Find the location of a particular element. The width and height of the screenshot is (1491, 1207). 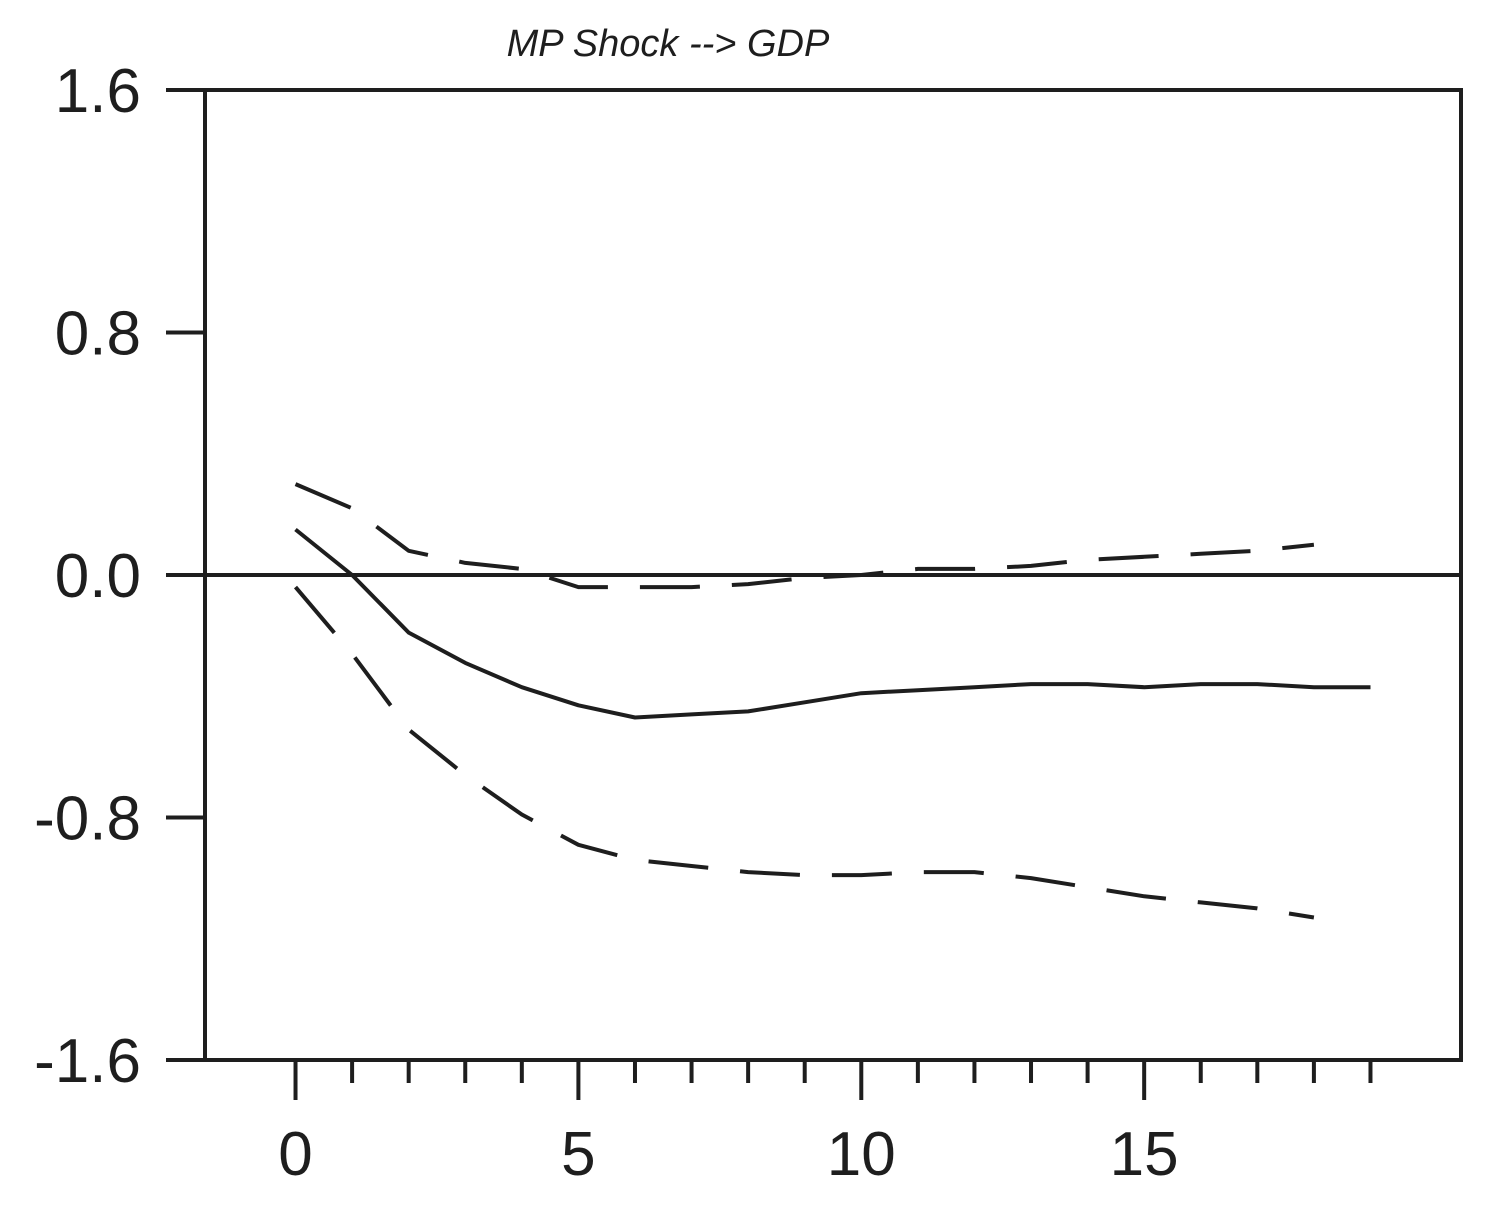

confidence-band-line is located at coordinates (804, 536).